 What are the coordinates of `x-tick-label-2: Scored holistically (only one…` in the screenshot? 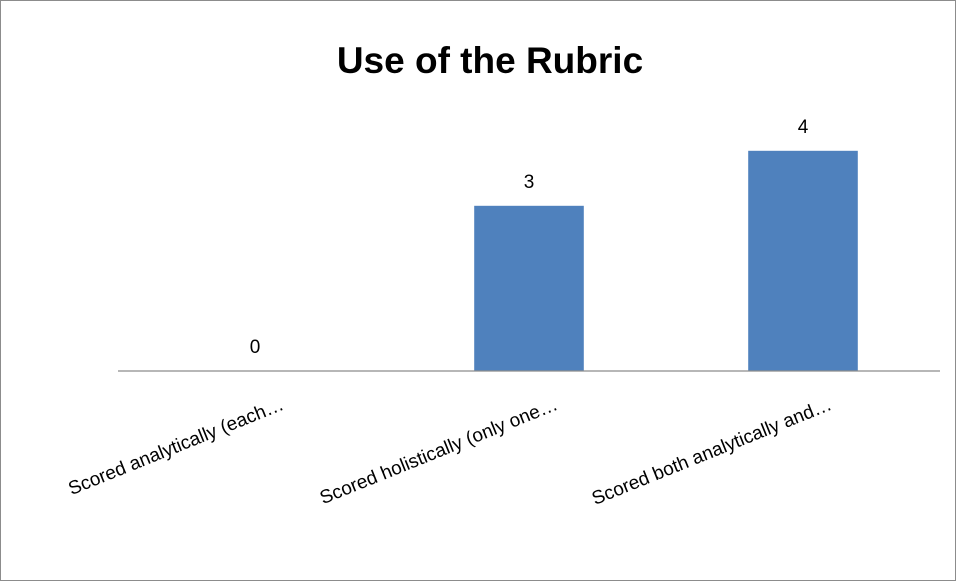 It's located at (439, 451).